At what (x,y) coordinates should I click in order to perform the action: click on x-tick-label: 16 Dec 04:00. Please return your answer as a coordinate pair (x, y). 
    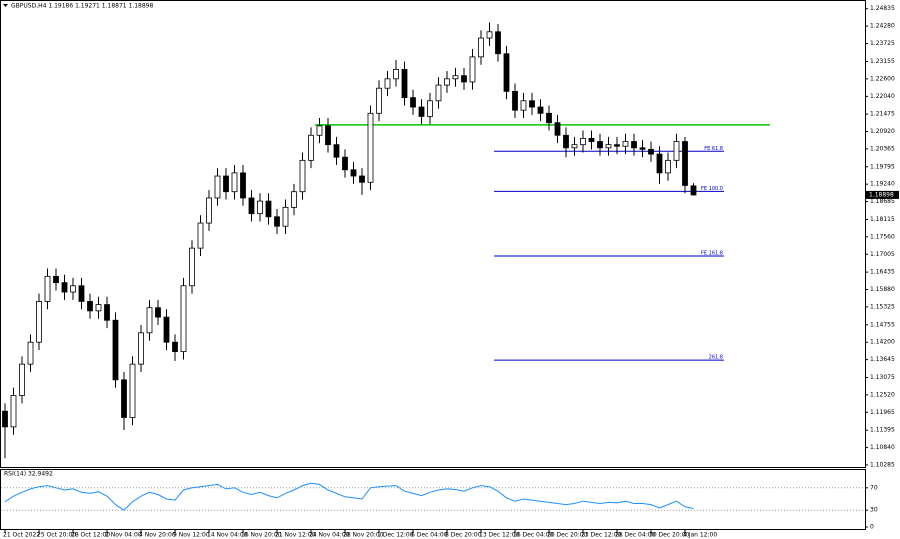
    Looking at the image, I should click on (533, 535).